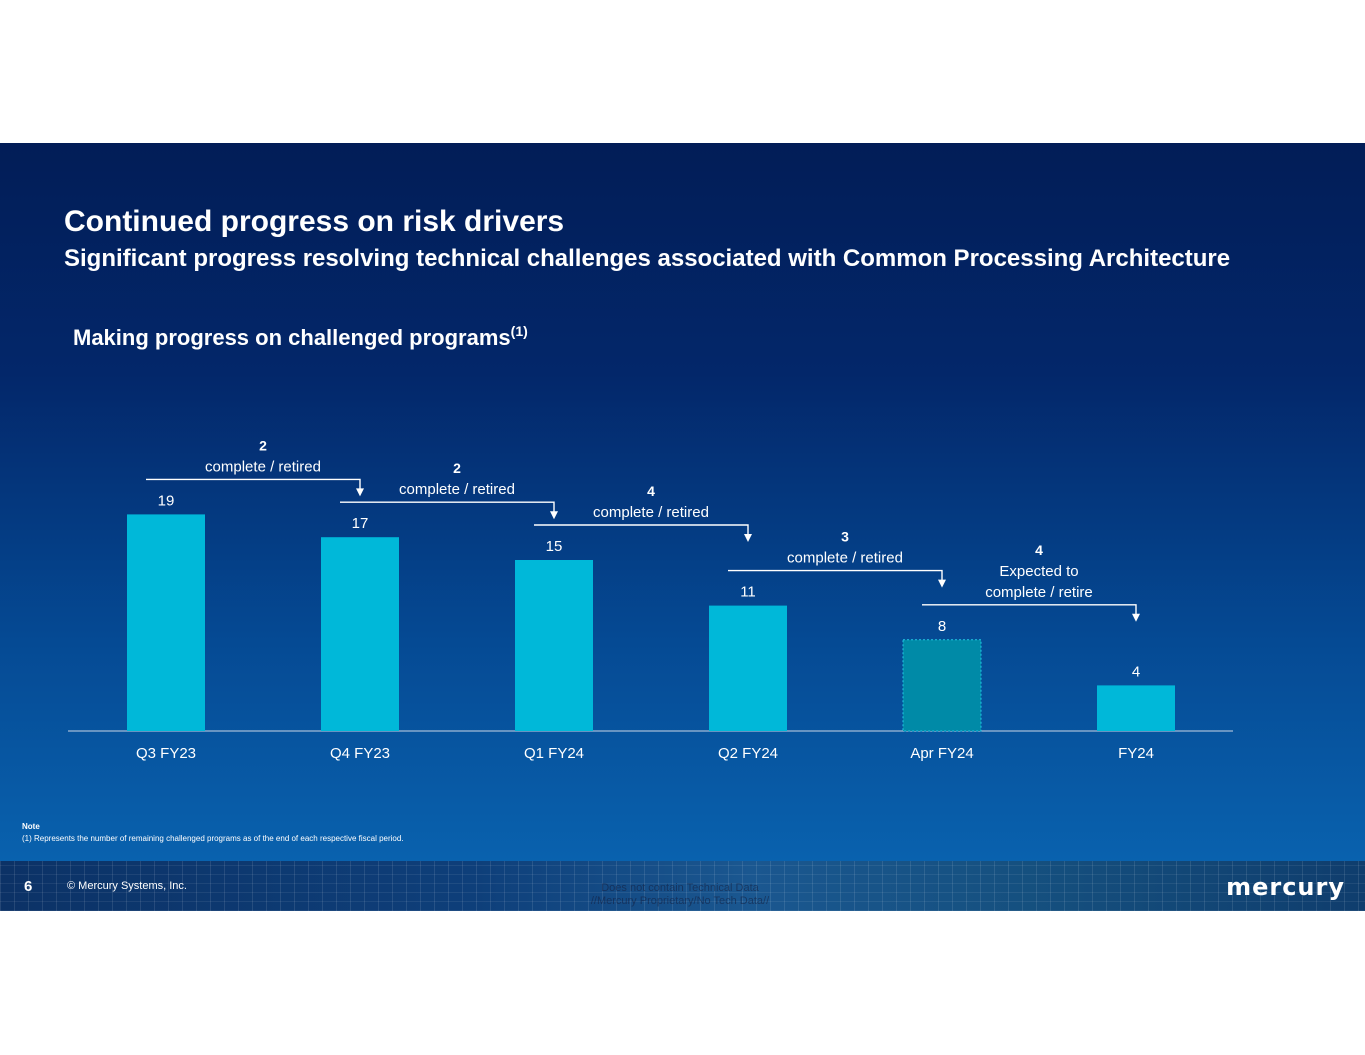 The height and width of the screenshot is (1055, 1365). Describe the element at coordinates (263, 466) in the screenshot. I see `annotation-text-0-0: complete / retired` at that location.